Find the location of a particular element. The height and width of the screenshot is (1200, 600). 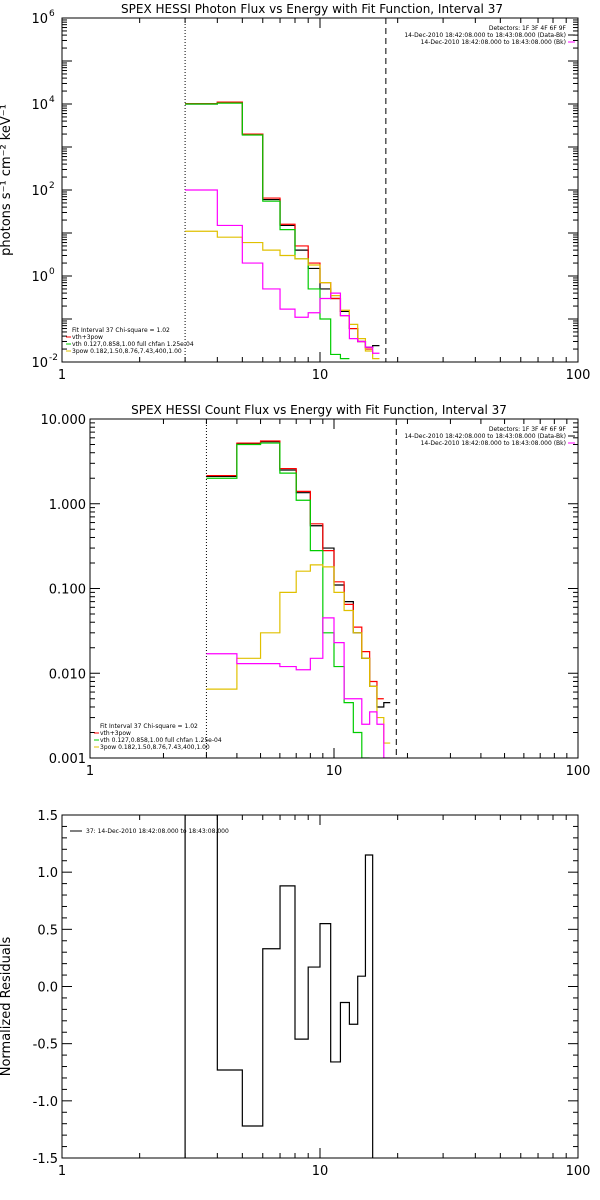

y-tick-label: -1.5 is located at coordinates (45, 1159).